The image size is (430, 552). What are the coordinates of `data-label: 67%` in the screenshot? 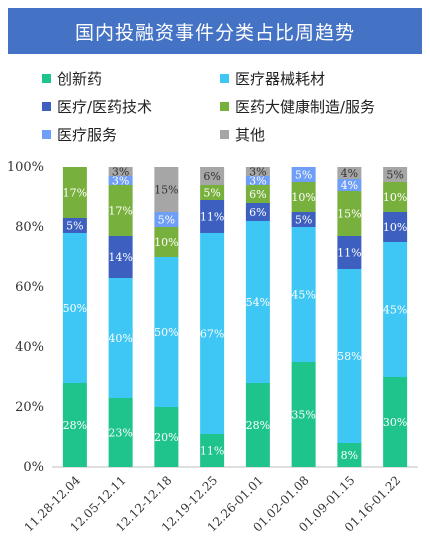 It's located at (212, 334).